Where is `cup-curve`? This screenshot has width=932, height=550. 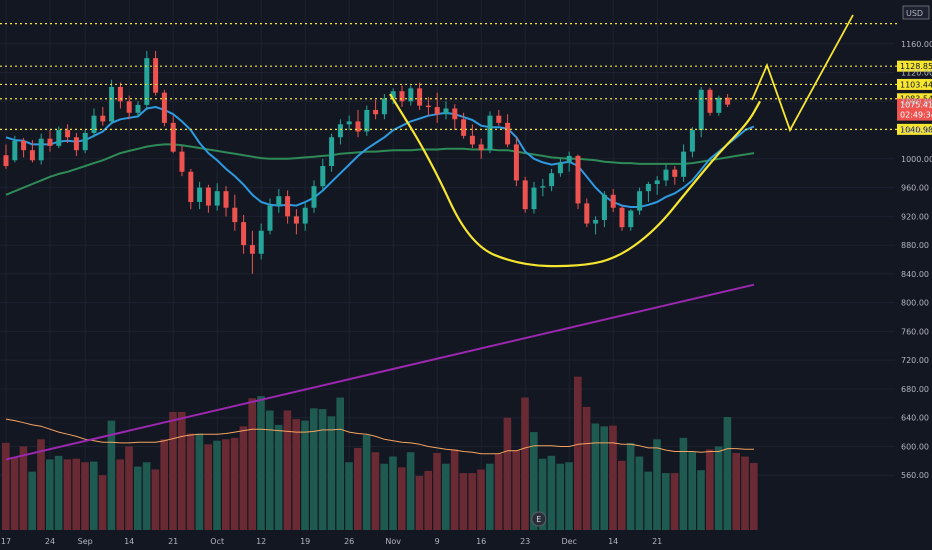 cup-curve is located at coordinates (575, 180).